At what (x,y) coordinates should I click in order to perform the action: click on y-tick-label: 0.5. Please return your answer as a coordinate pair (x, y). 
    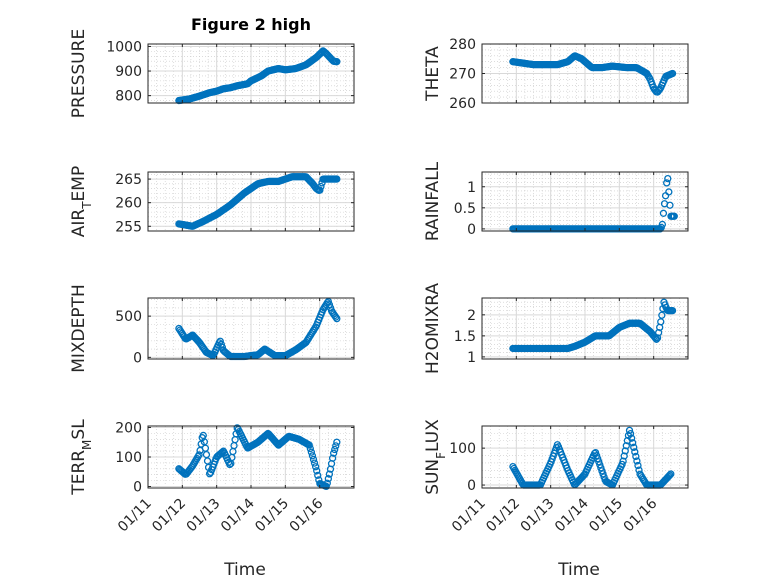
    Looking at the image, I should click on (465, 209).